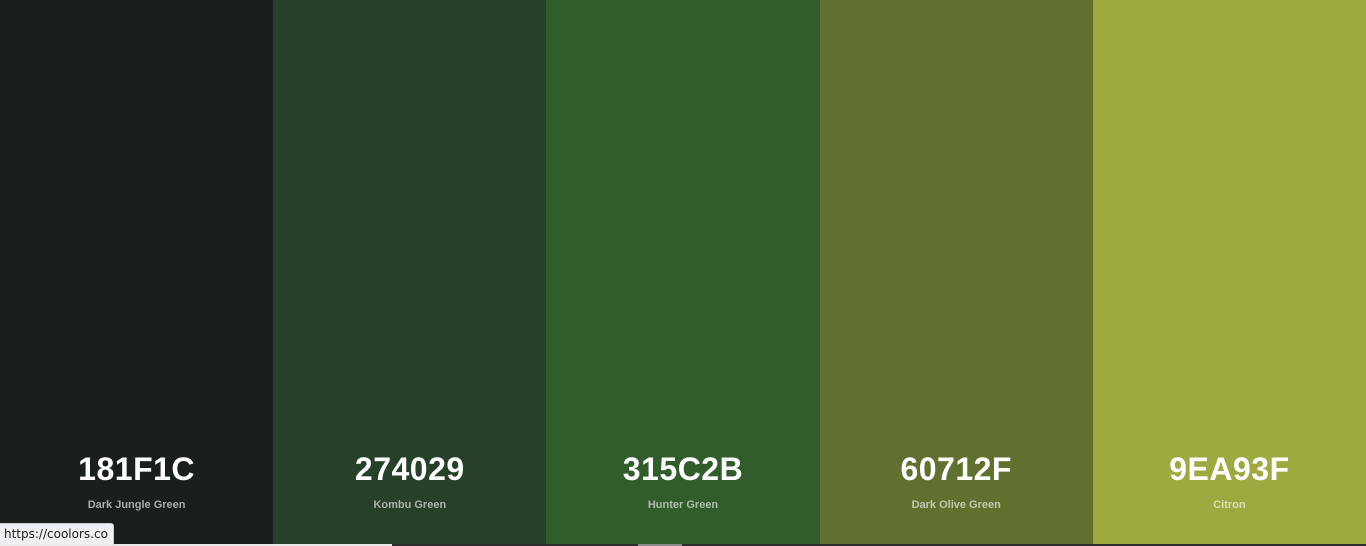  Describe the element at coordinates (956, 469) in the screenshot. I see `swatch-hex-code: 60712F` at that location.